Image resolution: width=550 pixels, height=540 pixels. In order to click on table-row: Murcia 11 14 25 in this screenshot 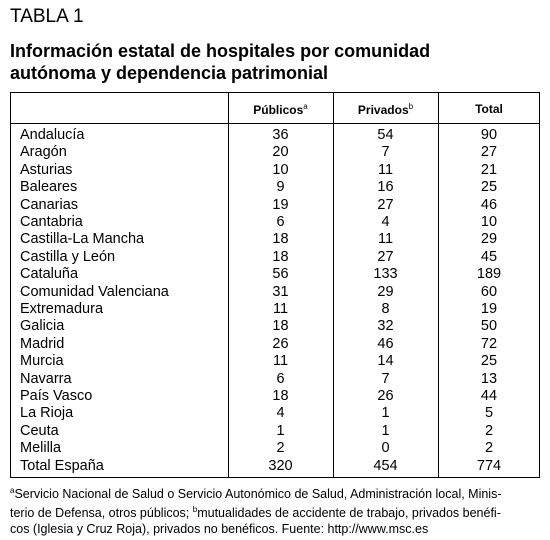, I will do `click(275, 361)`.